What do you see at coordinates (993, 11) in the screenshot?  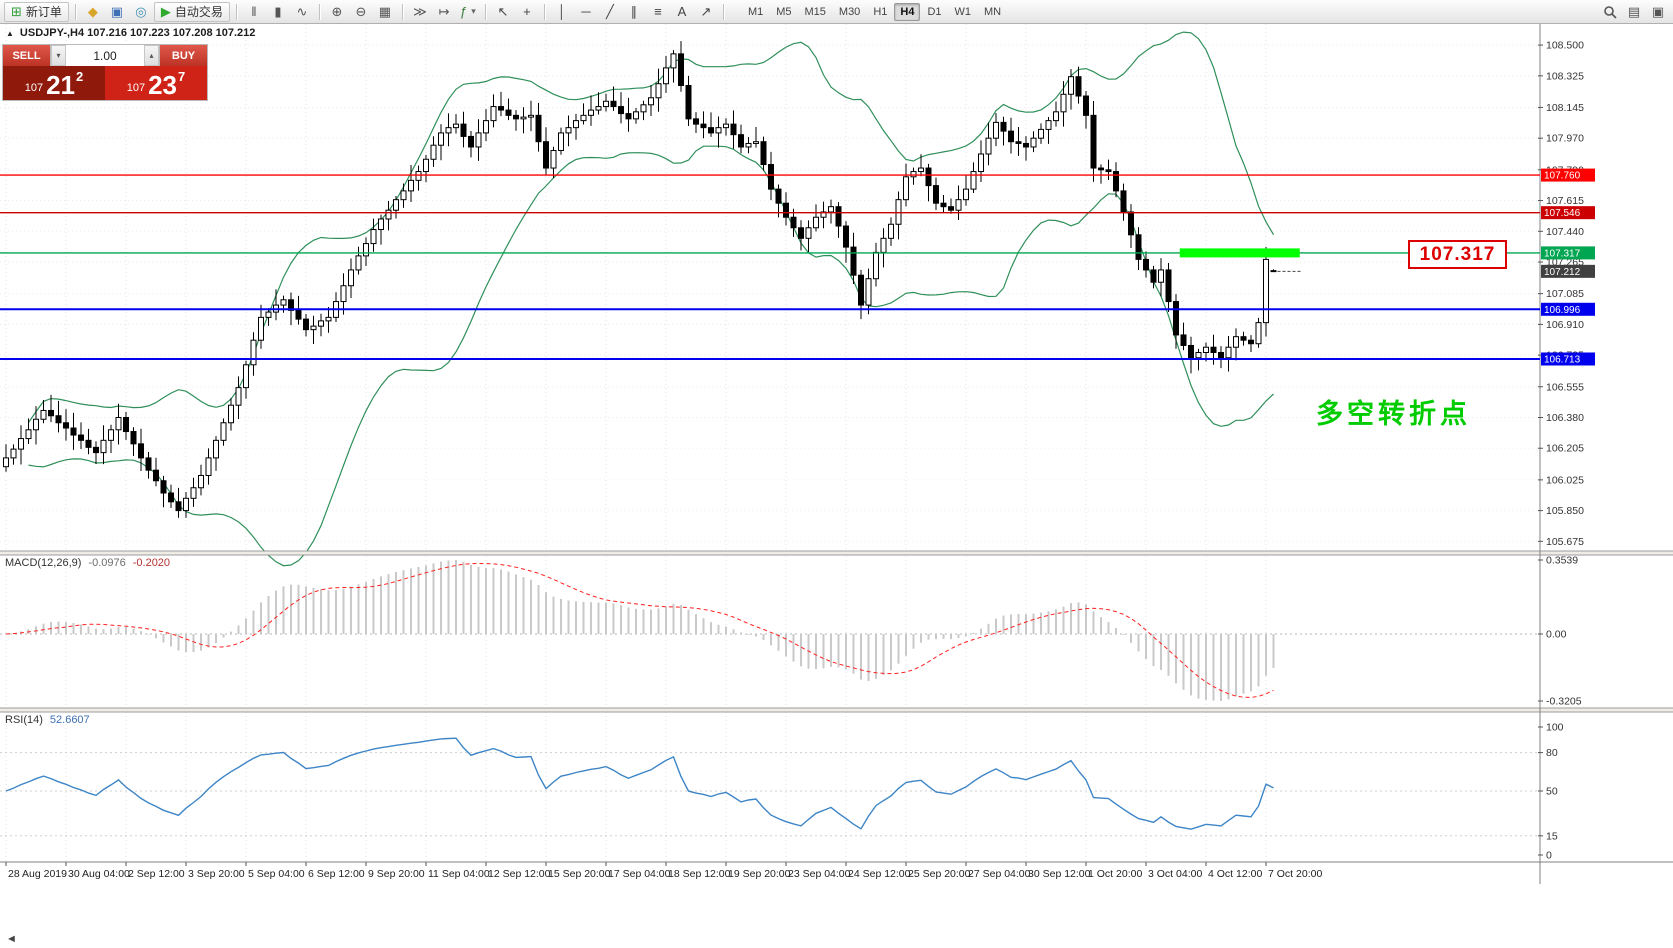 I see `timeframe-mn-button: MN` at bounding box center [993, 11].